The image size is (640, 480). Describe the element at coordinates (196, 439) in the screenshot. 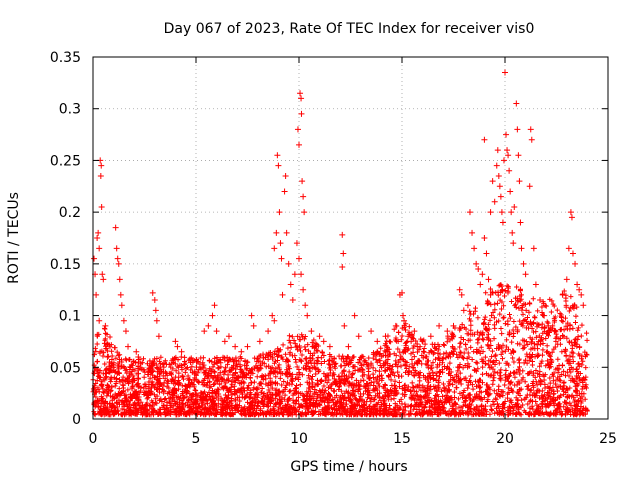

I see `x-tick-label: 5` at that location.